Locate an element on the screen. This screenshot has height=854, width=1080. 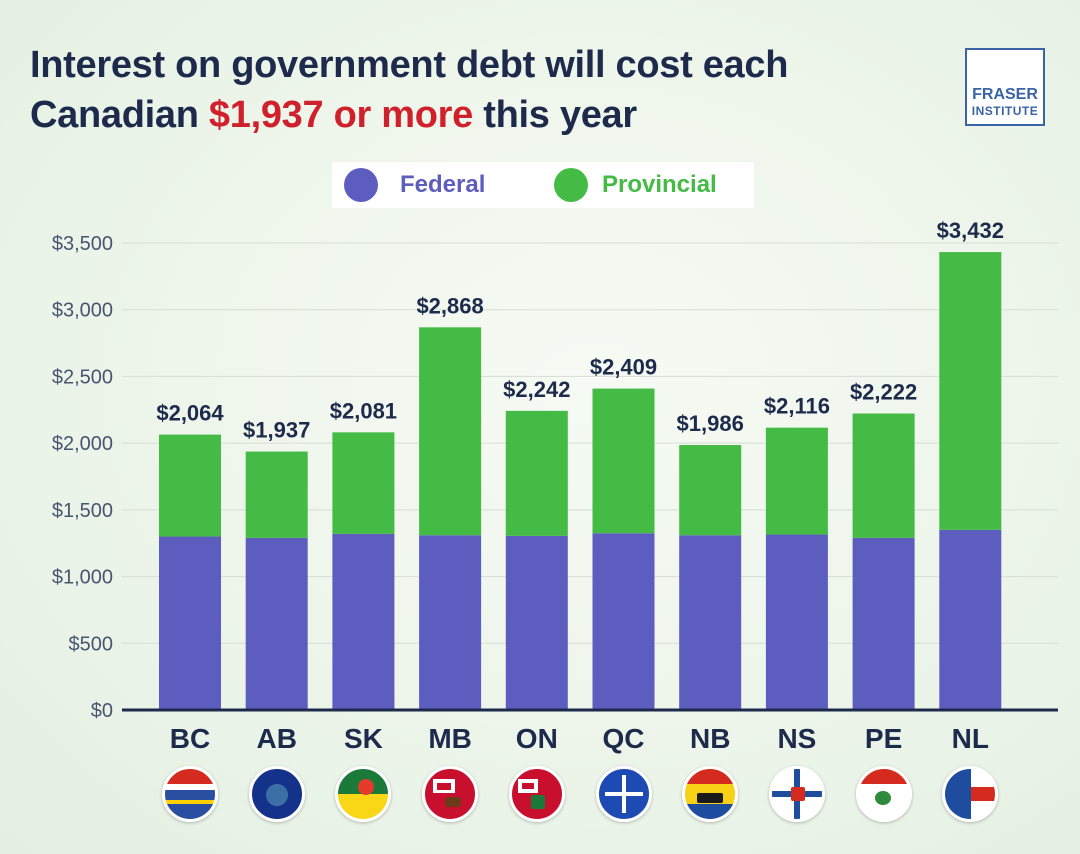
y-tick-label: $2,500 is located at coordinates (82, 377).